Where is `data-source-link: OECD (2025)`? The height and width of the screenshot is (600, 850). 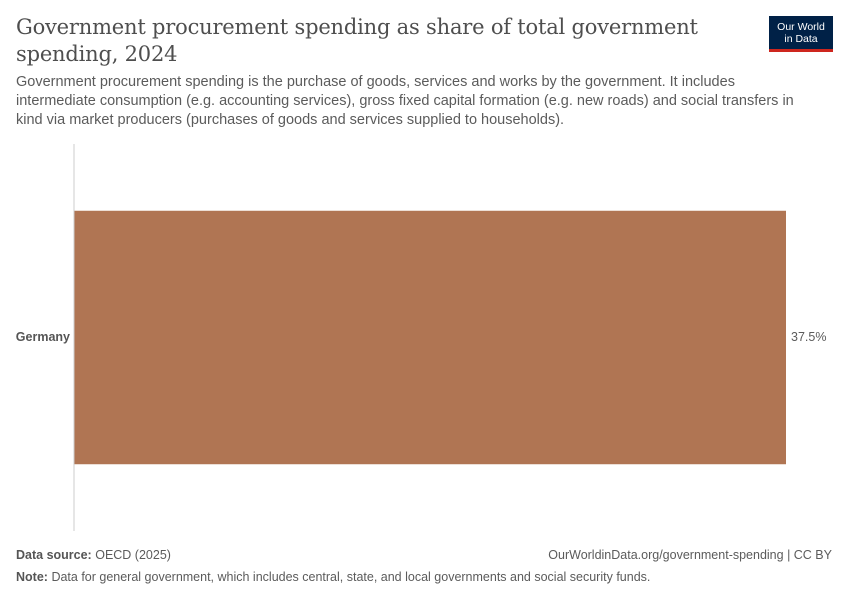
data-source-link: OECD (2025) is located at coordinates (133, 555).